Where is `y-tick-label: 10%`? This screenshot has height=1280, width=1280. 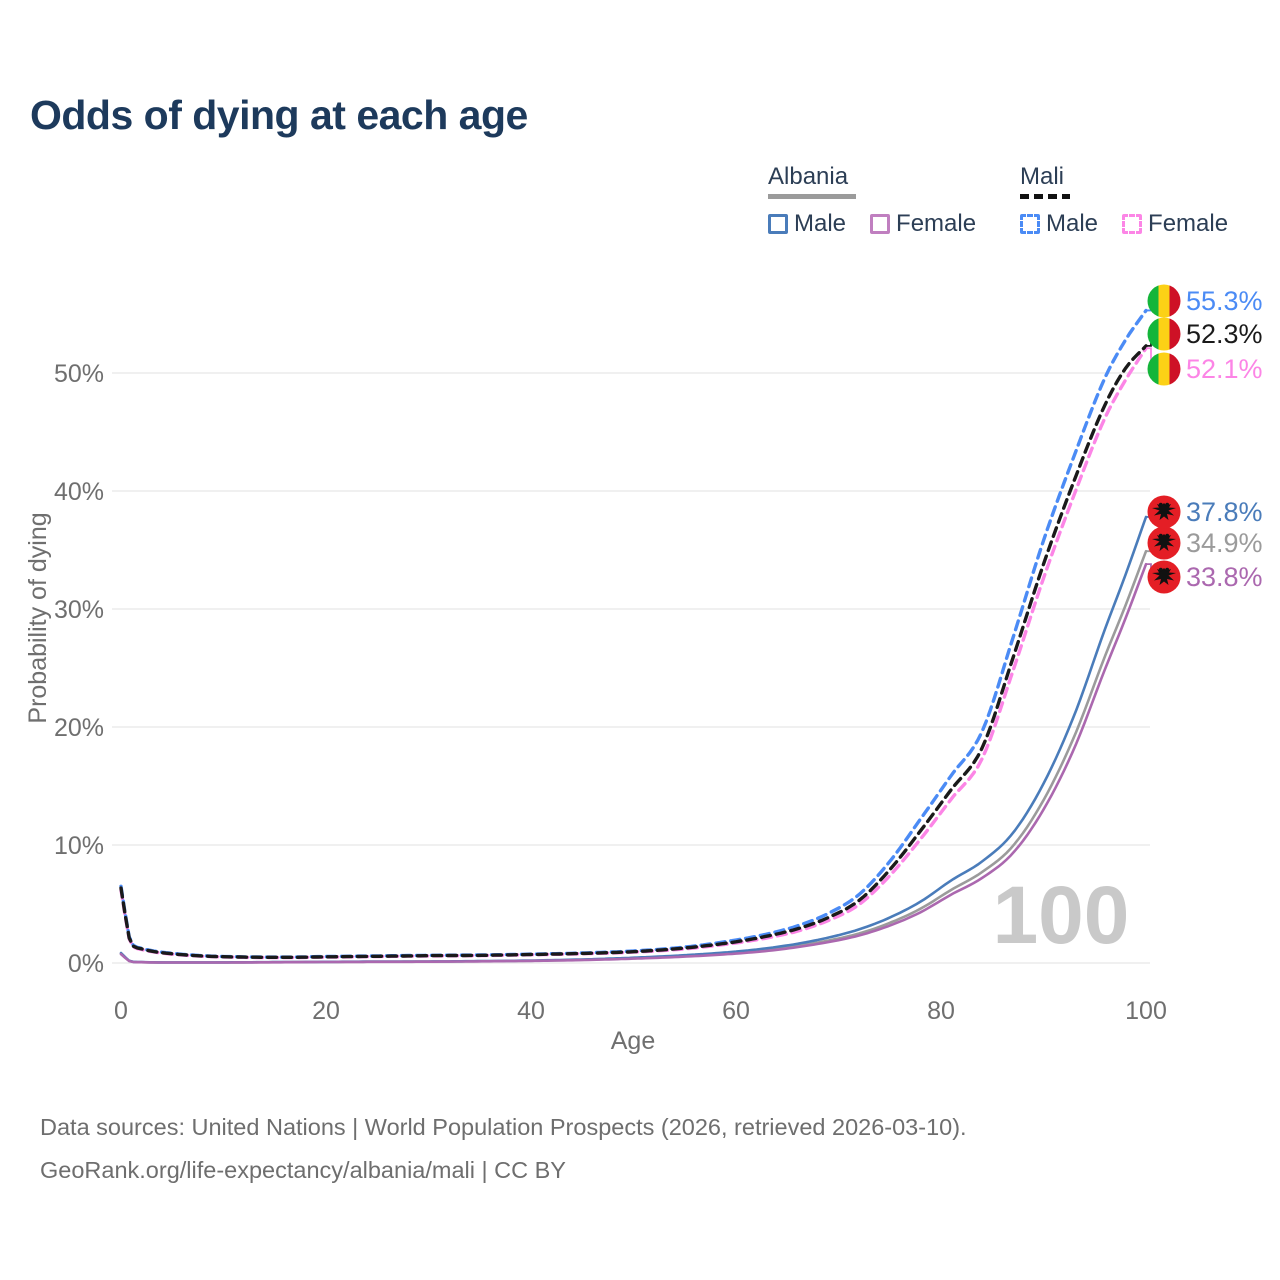
y-tick-label: 10% is located at coordinates (79, 846).